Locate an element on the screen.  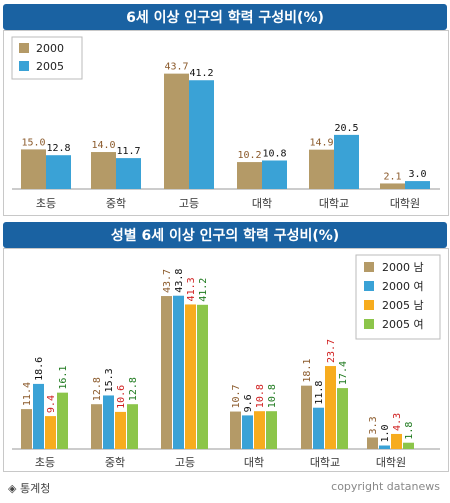
chart2-category-label: 중학 is located at coordinates (115, 462).